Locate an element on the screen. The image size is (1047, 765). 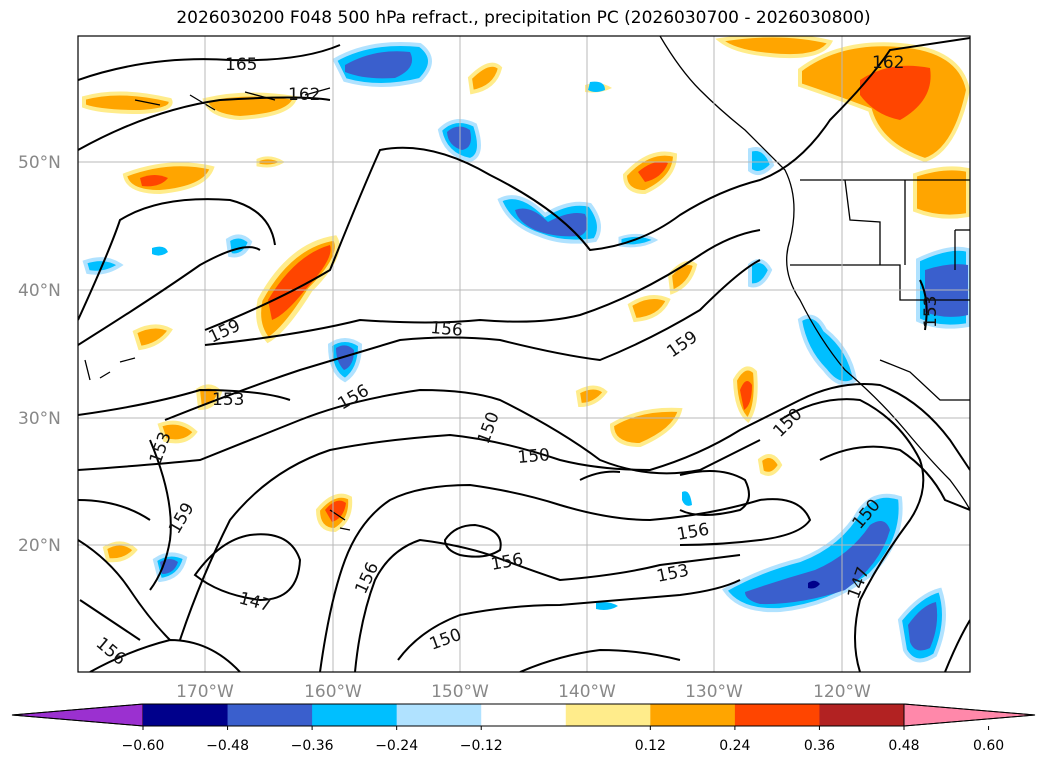
colorbar-tick-label: −0.12 is located at coordinates (481, 746).